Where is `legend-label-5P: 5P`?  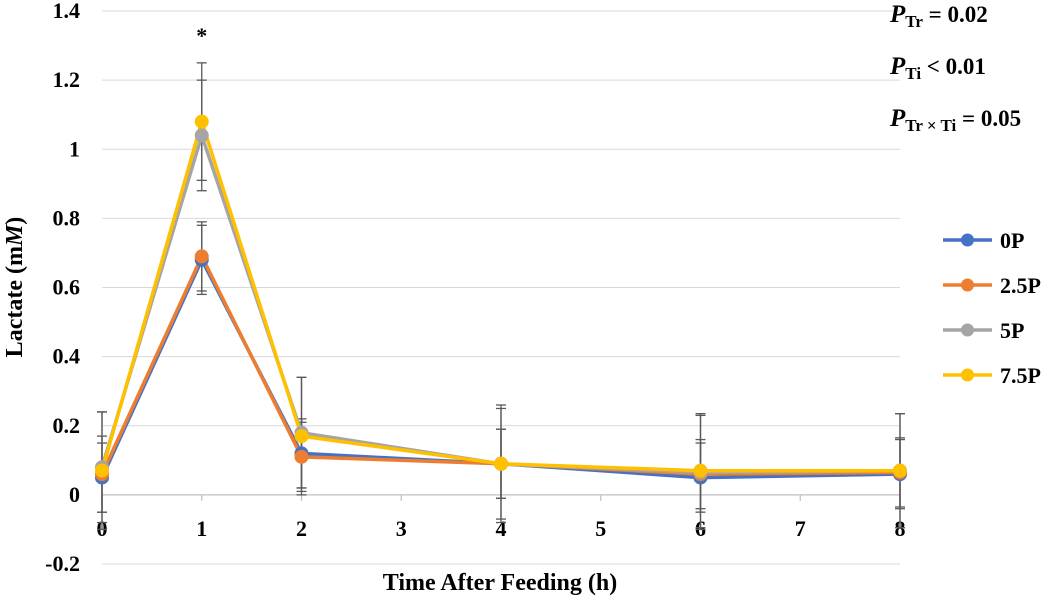 legend-label-5P: 5P is located at coordinates (1012, 330).